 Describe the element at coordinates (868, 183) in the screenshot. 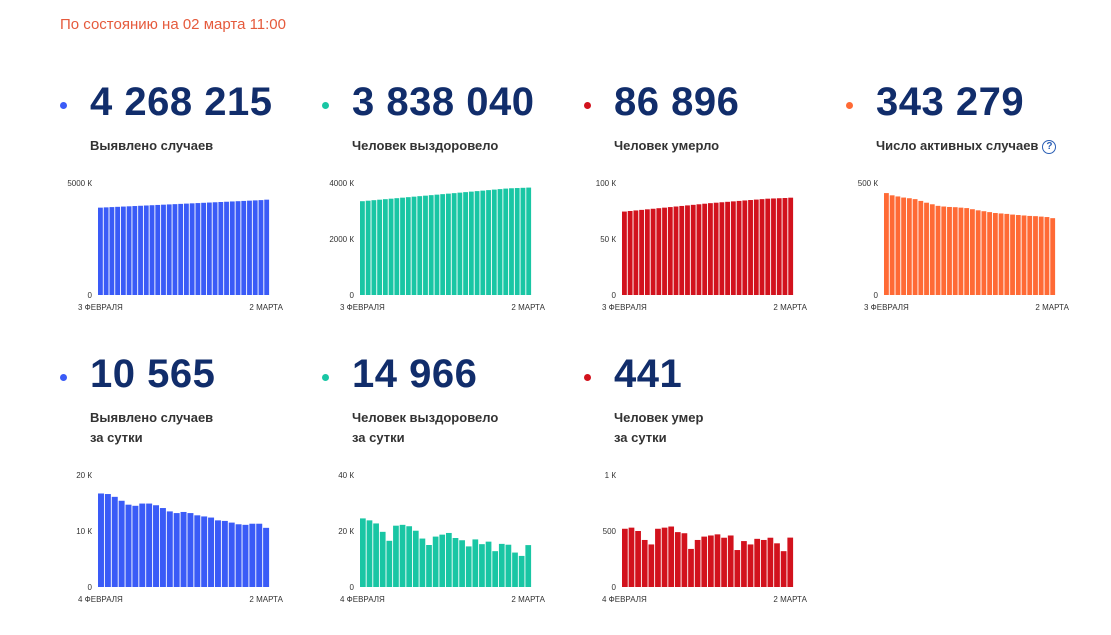

I see `y-tick-label: 500 К` at that location.